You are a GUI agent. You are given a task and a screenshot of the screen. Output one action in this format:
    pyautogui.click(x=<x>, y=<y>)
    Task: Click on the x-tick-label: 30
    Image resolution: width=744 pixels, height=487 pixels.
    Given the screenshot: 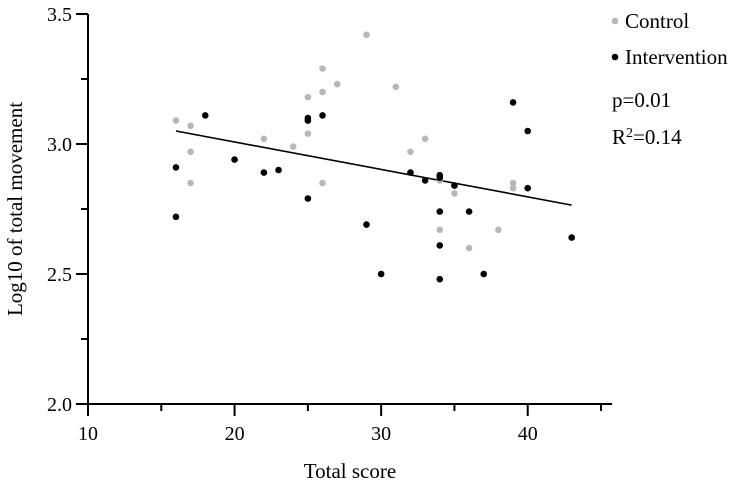 What is the action you would take?
    pyautogui.click(x=381, y=434)
    